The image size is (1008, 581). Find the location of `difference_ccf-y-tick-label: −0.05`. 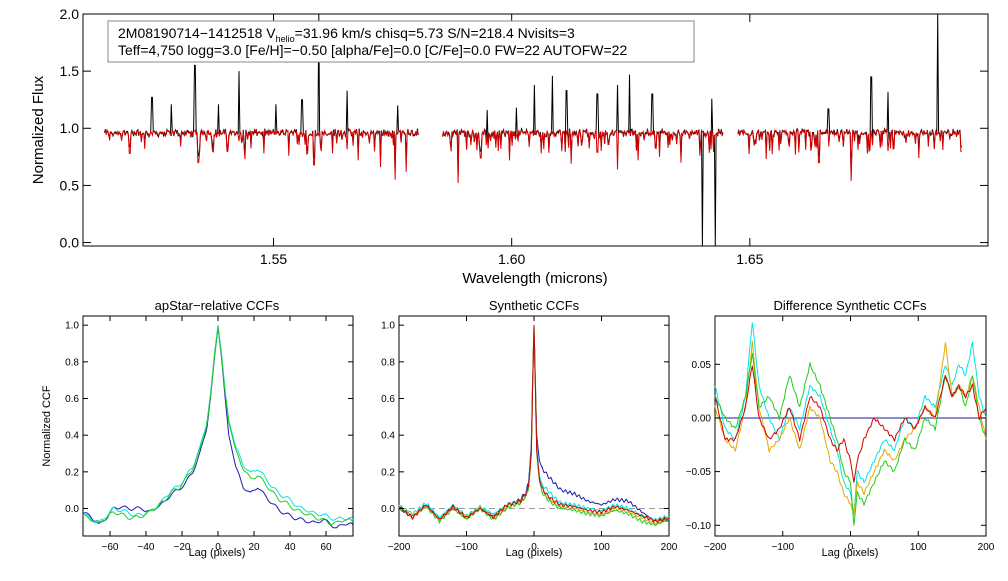

difference_ccf-y-tick-label: −0.05 is located at coordinates (699, 472).